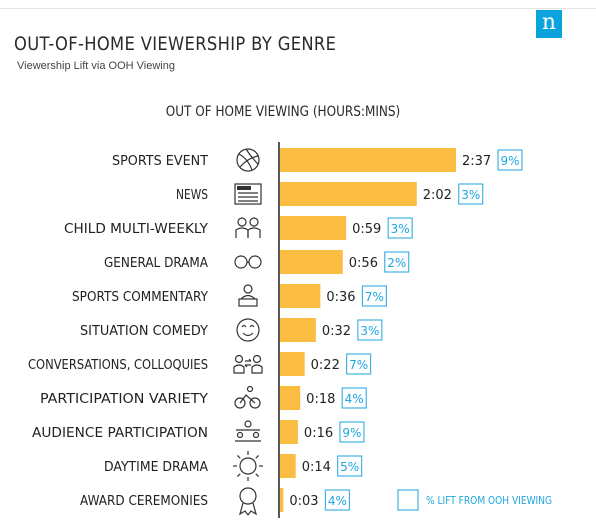 This screenshot has width=596, height=528. Describe the element at coordinates (363, 263) in the screenshot. I see `bar-value-label: 0:56` at that location.